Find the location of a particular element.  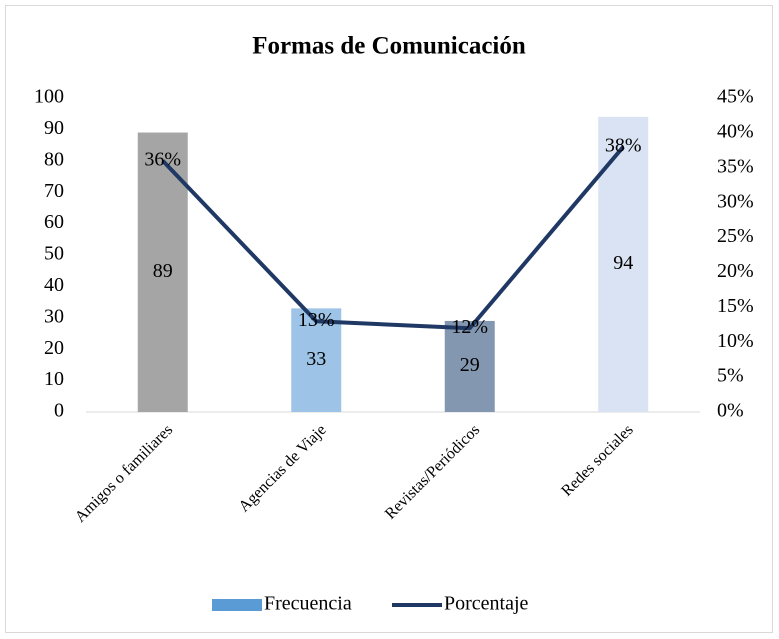

y2-tick-label: 5% is located at coordinates (730, 376).